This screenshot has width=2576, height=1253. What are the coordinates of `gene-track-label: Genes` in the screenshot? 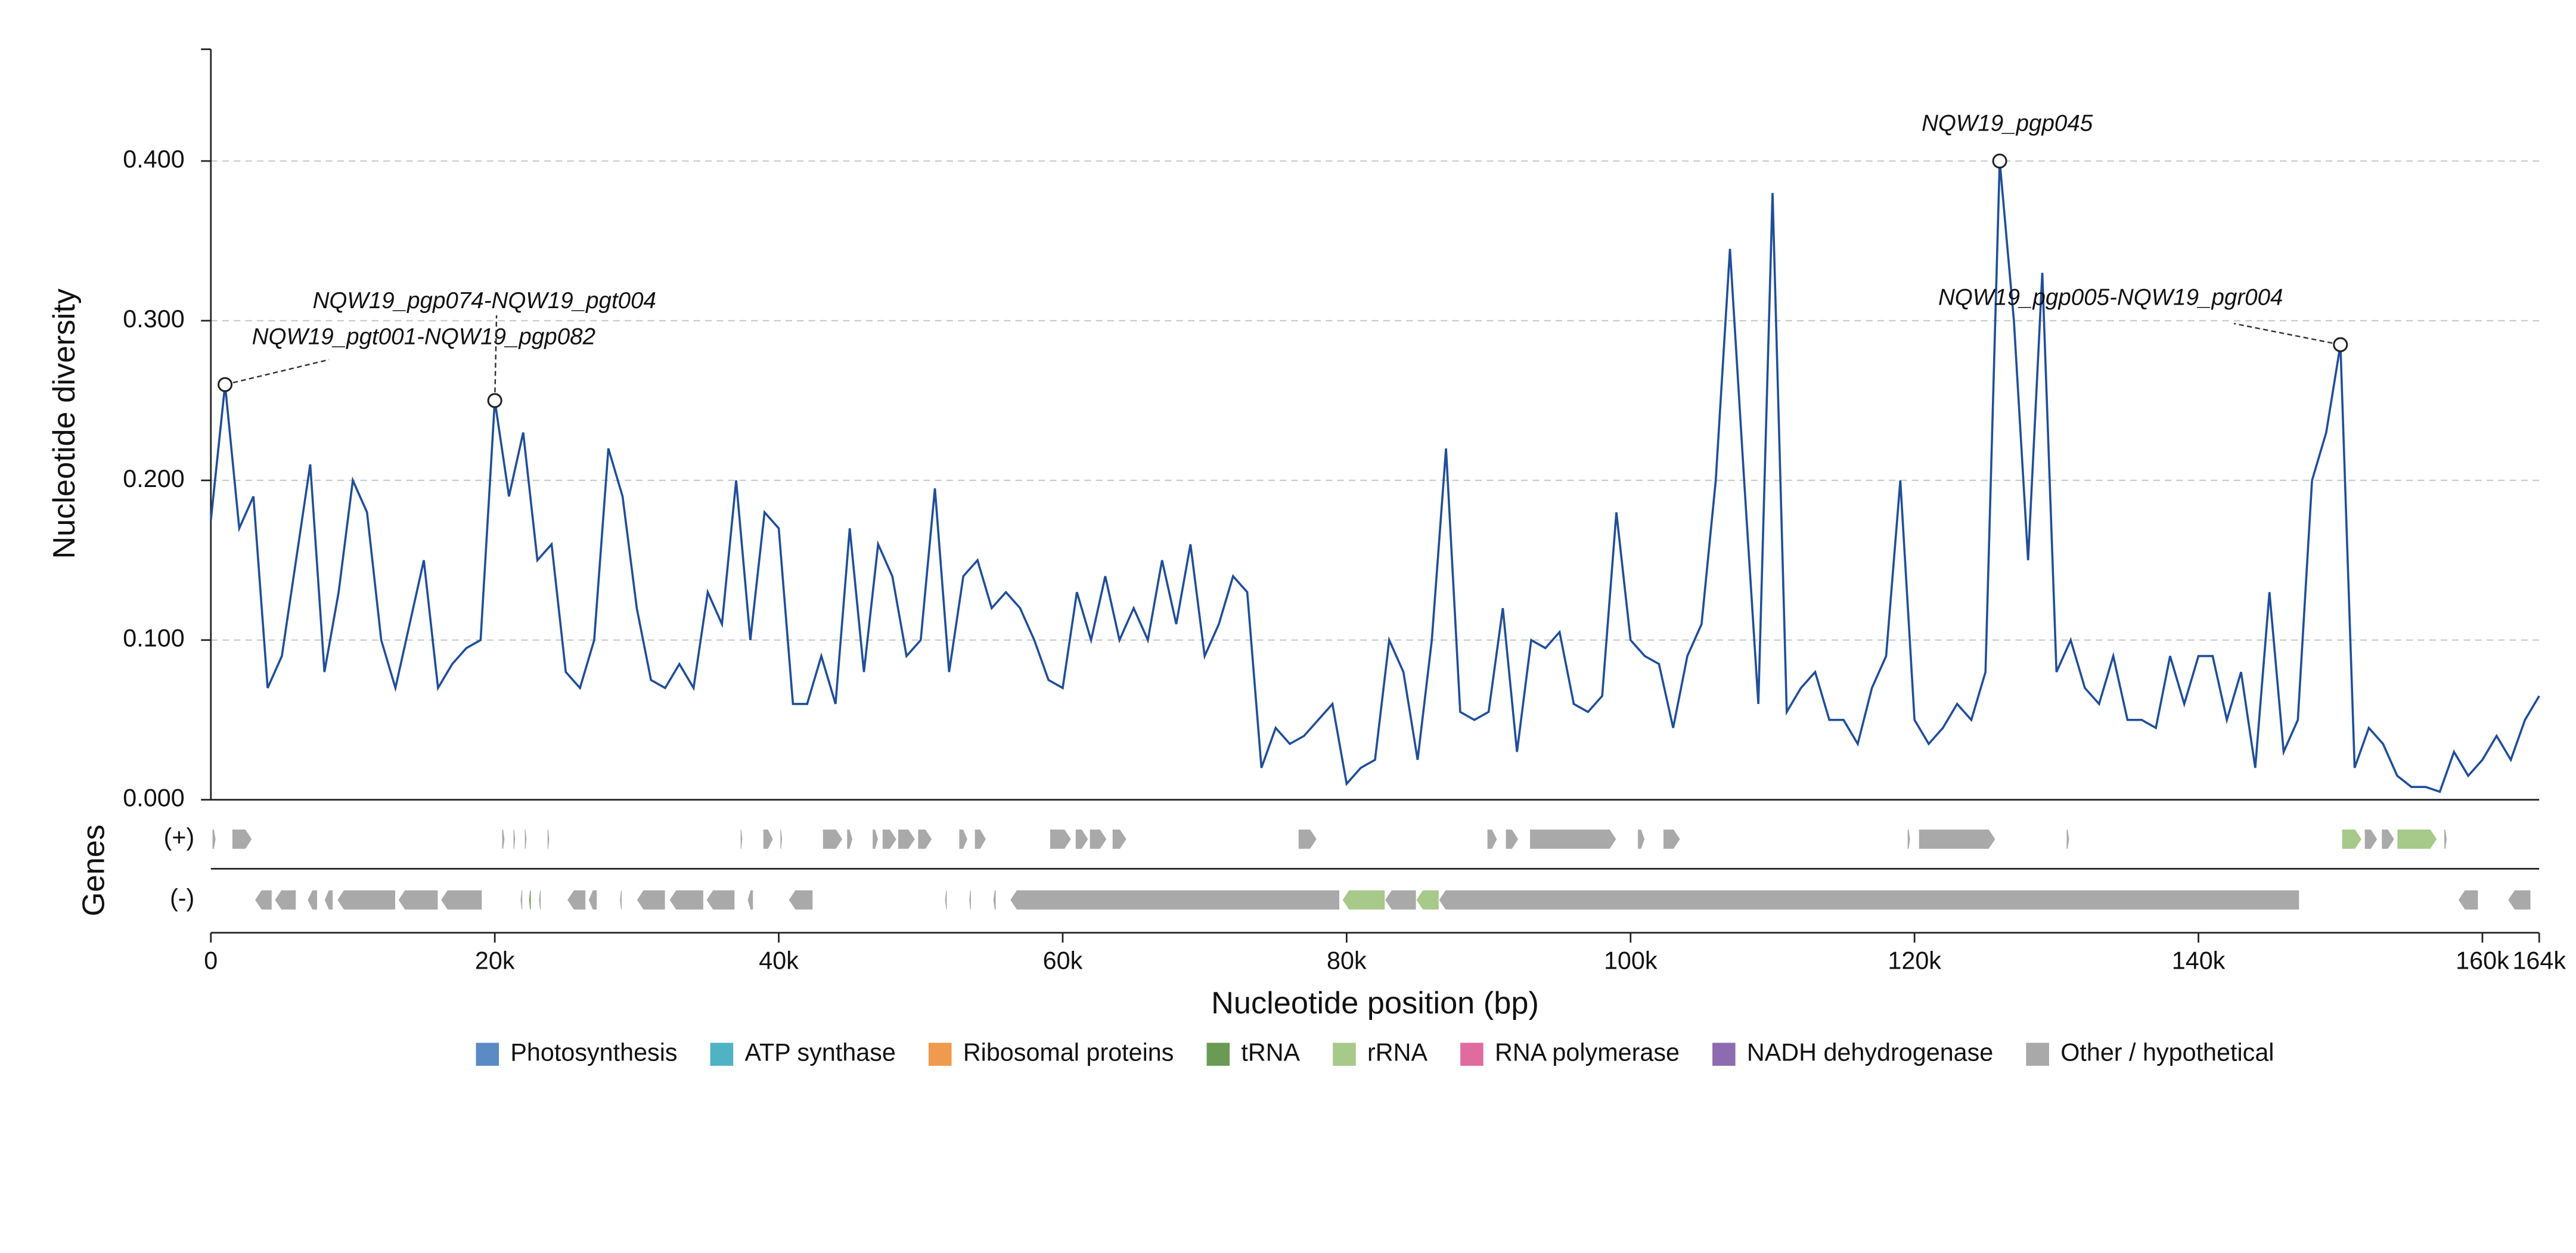 It's located at (94, 870).